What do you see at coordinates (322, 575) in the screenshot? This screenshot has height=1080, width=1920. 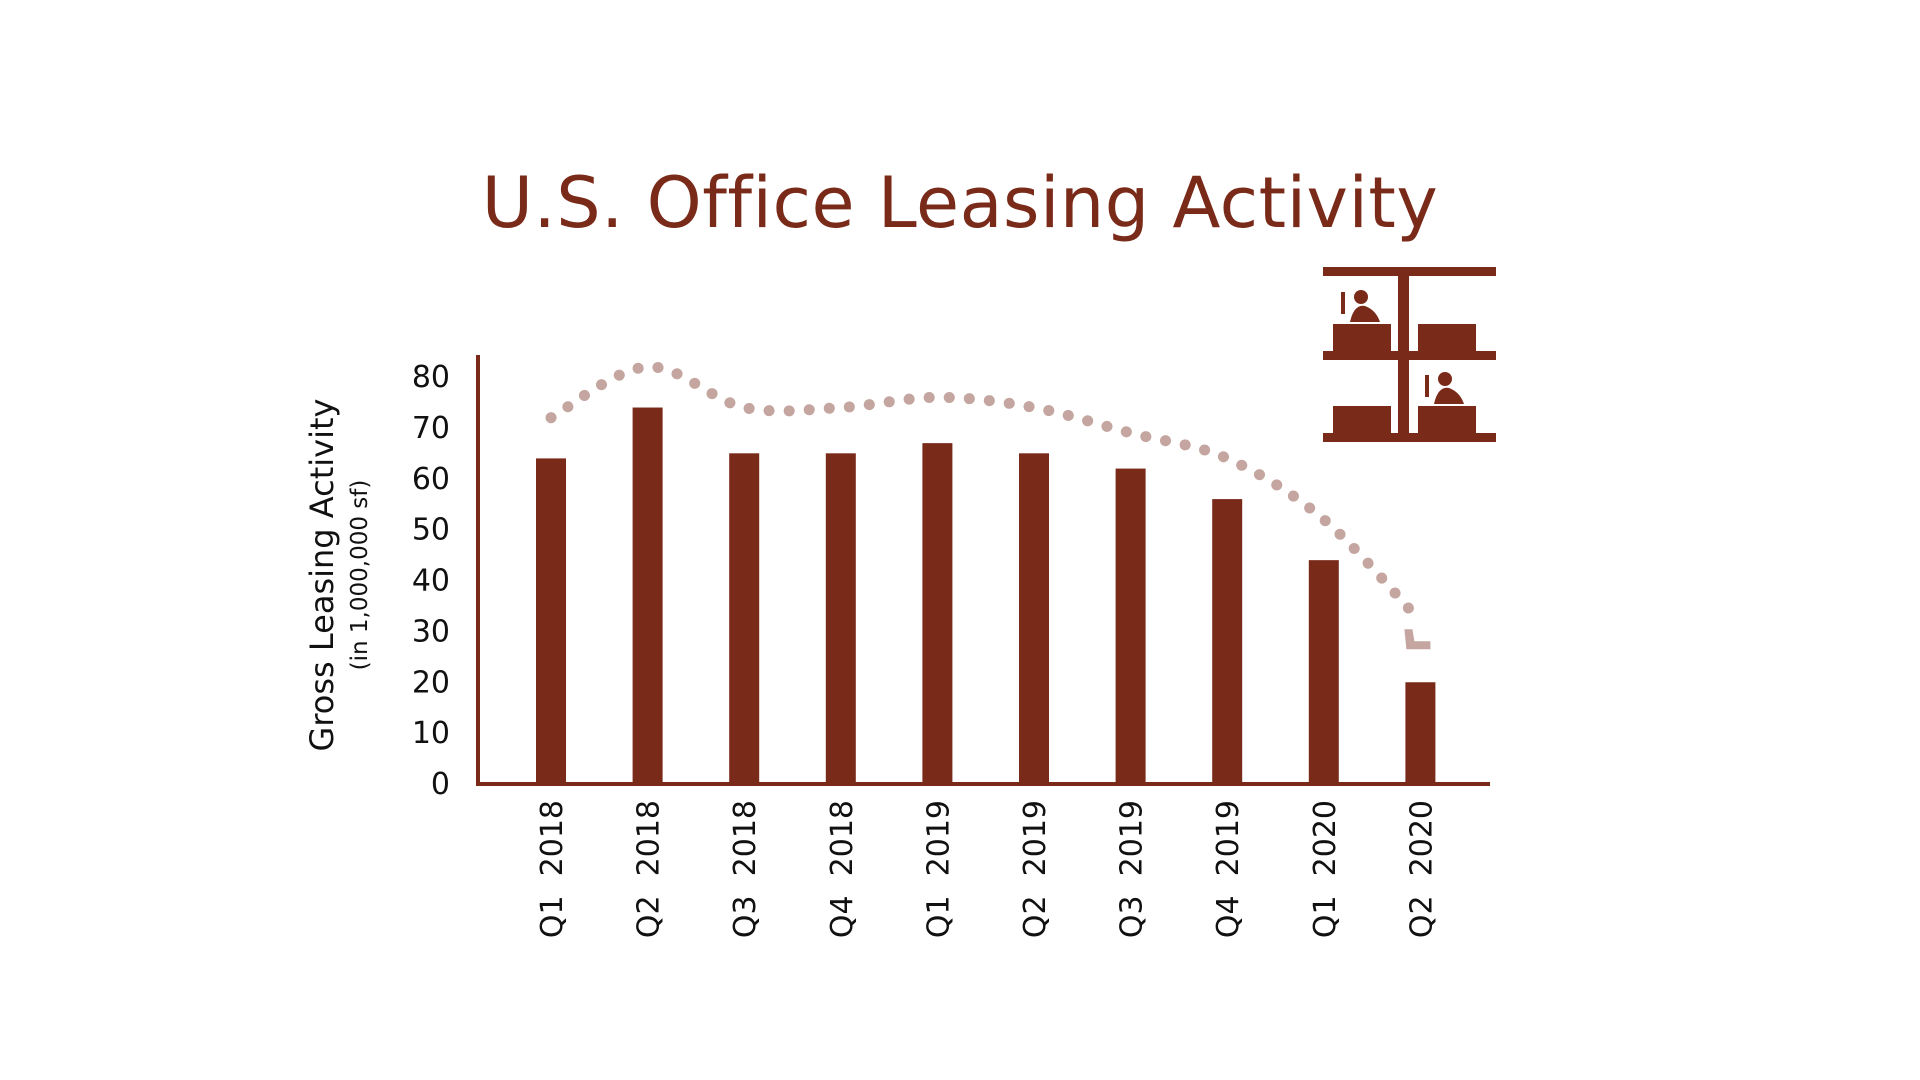 I see `y-axis-label: Gross Leasing Activity` at bounding box center [322, 575].